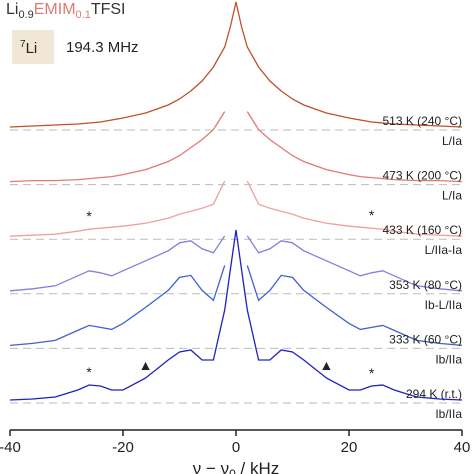 The image size is (474, 474). Describe the element at coordinates (12, 9) in the screenshot. I see `title-part: Li` at that location.